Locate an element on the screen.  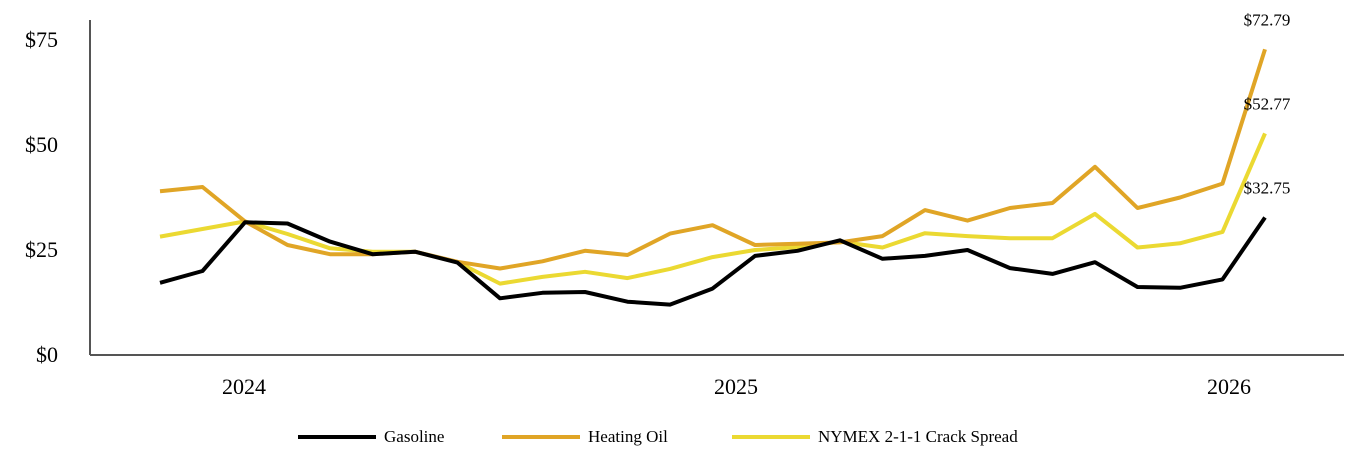
y-tick-label-25: $25 is located at coordinates (41, 249).